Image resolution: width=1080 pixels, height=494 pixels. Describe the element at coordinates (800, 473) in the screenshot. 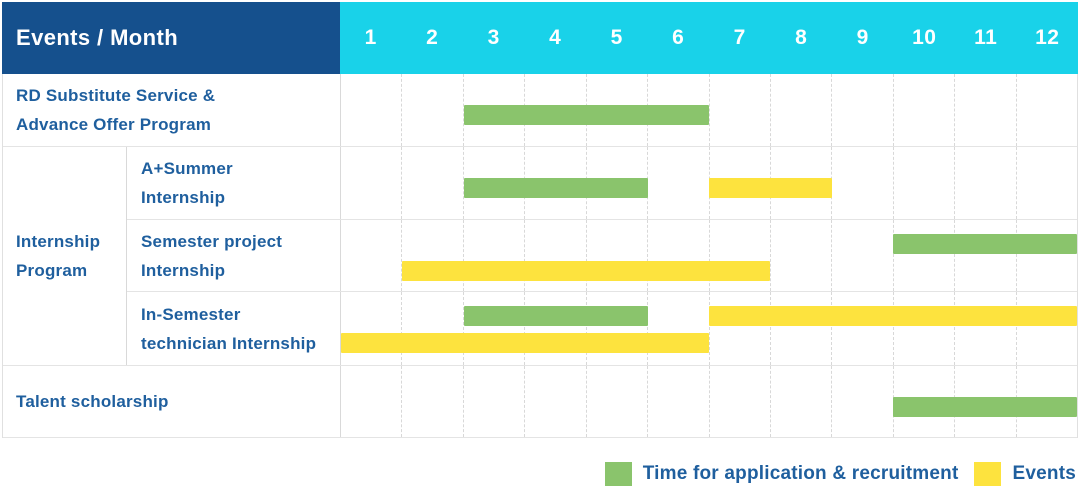

I see `legend-label-application: Time for application & recruitment` at that location.